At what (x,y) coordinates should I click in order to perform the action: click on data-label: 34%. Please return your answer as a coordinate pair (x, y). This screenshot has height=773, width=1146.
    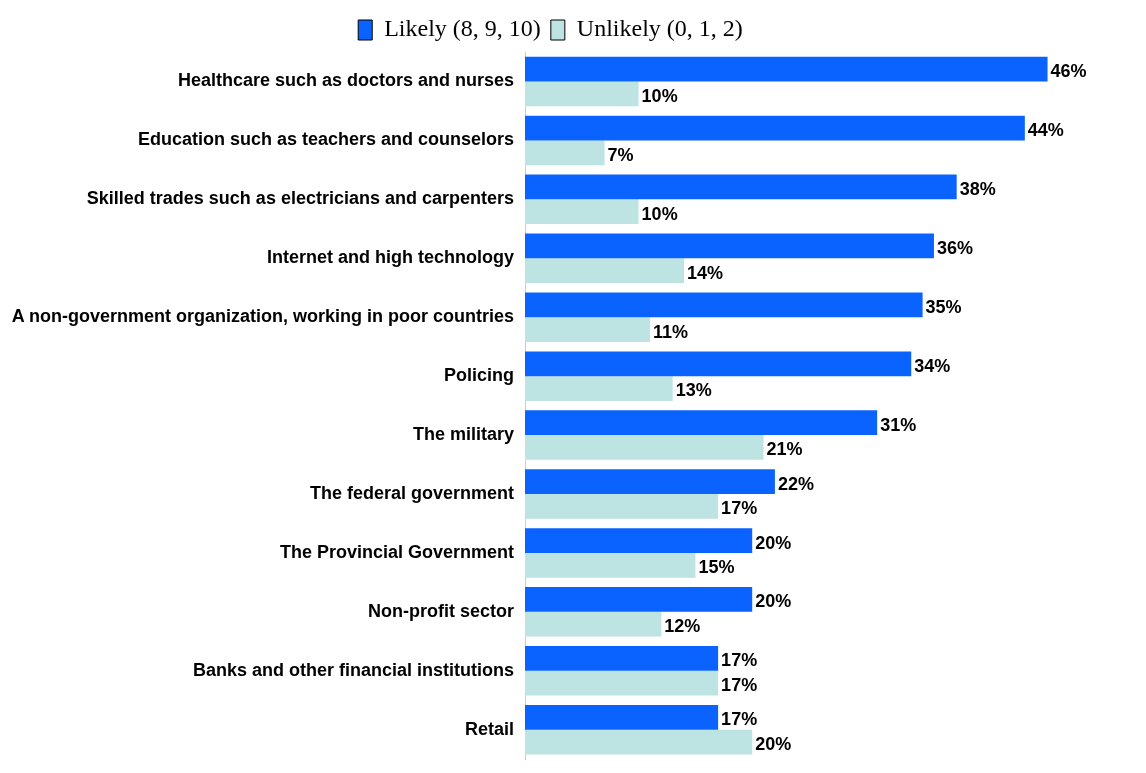
    Looking at the image, I should click on (932, 365).